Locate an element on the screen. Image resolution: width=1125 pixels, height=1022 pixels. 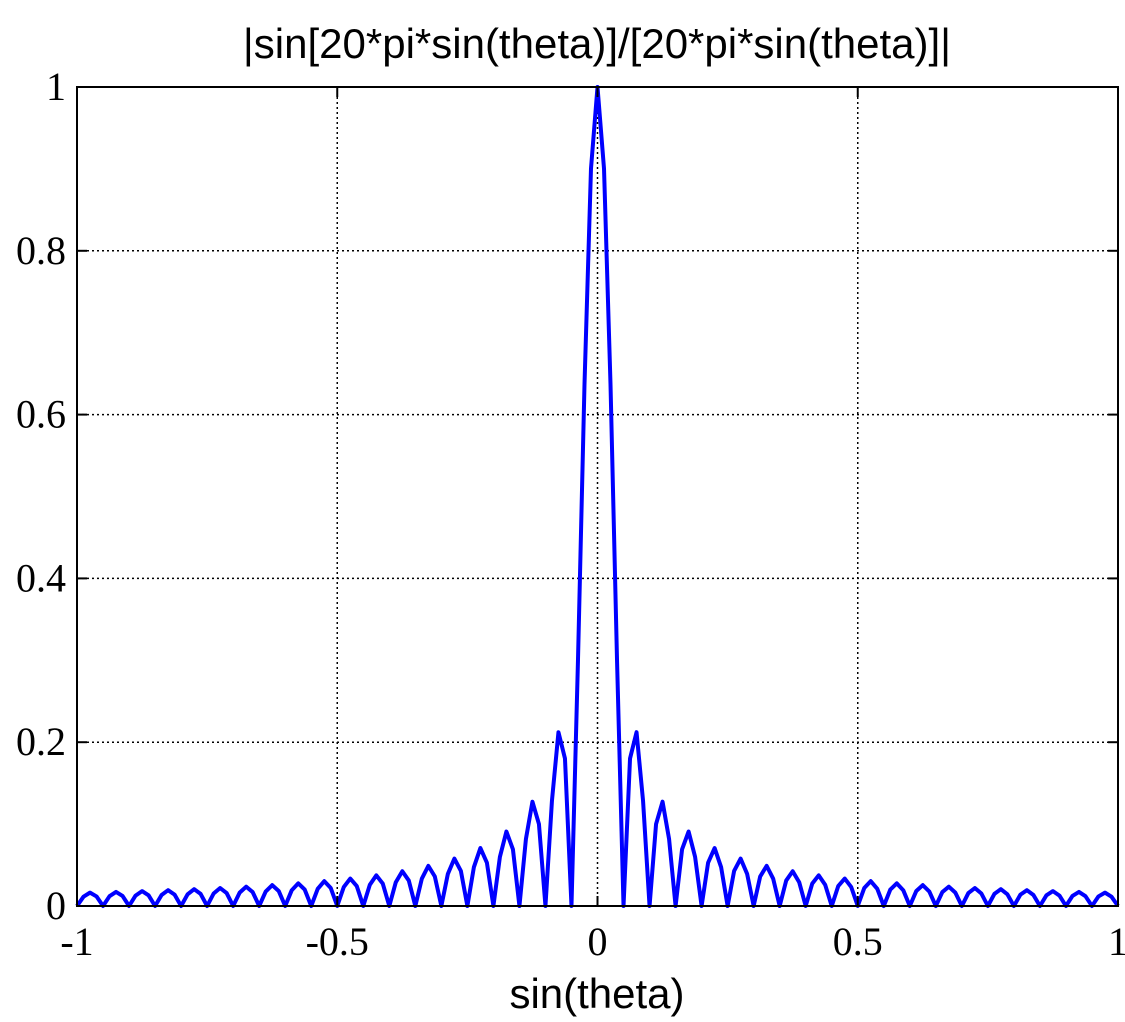
x-tick-label: 0.5 is located at coordinates (858, 941).